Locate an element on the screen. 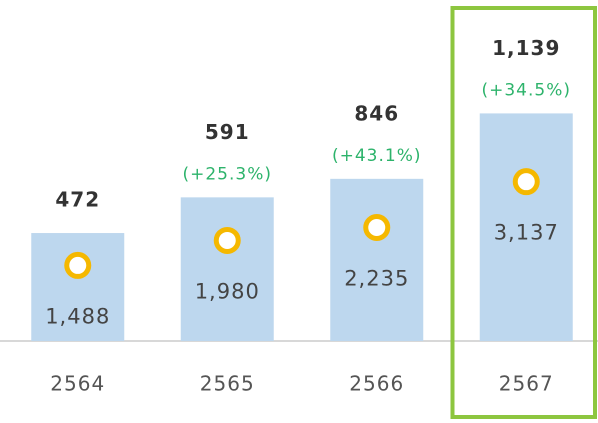 The image size is (598, 423). value-label: 3,137 is located at coordinates (526, 233).